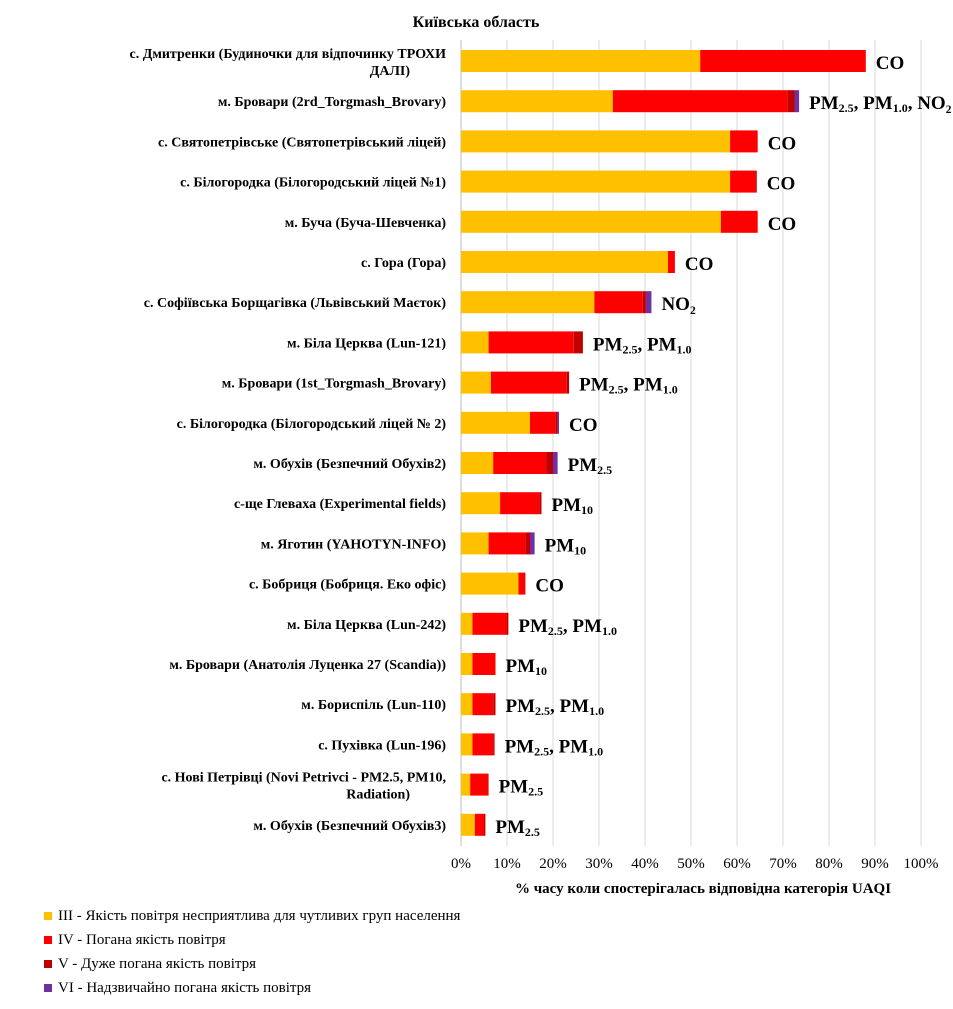 Image resolution: width=953 pixels, height=1009 pixels. What do you see at coordinates (403, 263) in the screenshot?
I see `category-label: с. Гора (Гора)` at bounding box center [403, 263].